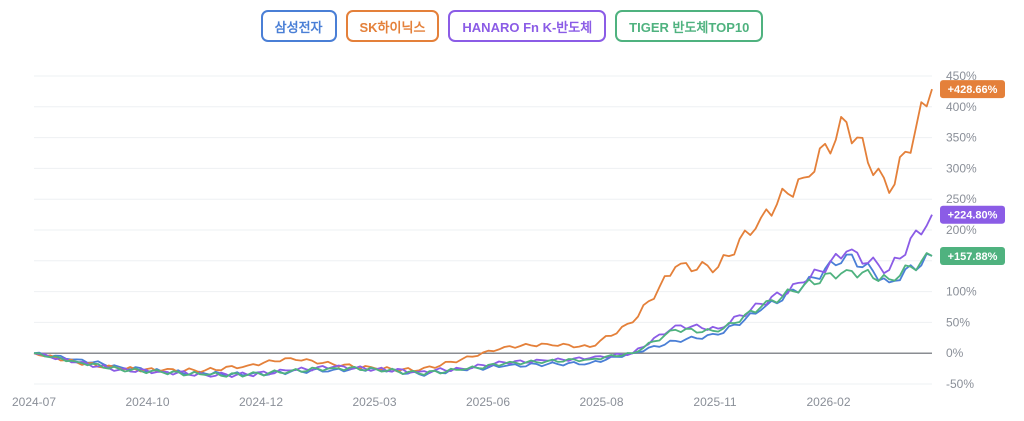 This screenshot has height=421, width=1024. Describe the element at coordinates (828, 402) in the screenshot. I see `x-tick-label: 2026-02` at that location.